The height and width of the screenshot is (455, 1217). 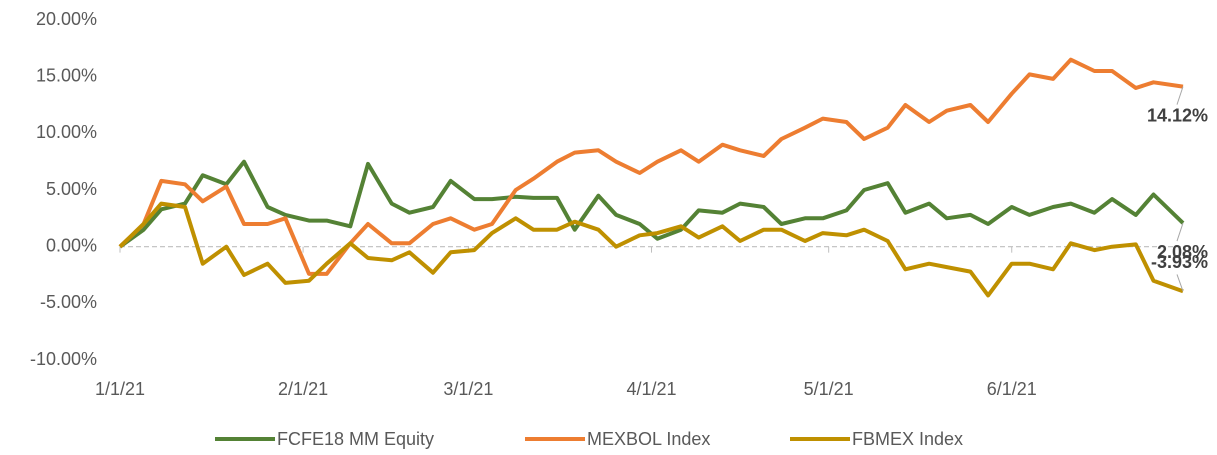 I want to click on y-tick-label: 20.00%, so click(x=66, y=19).